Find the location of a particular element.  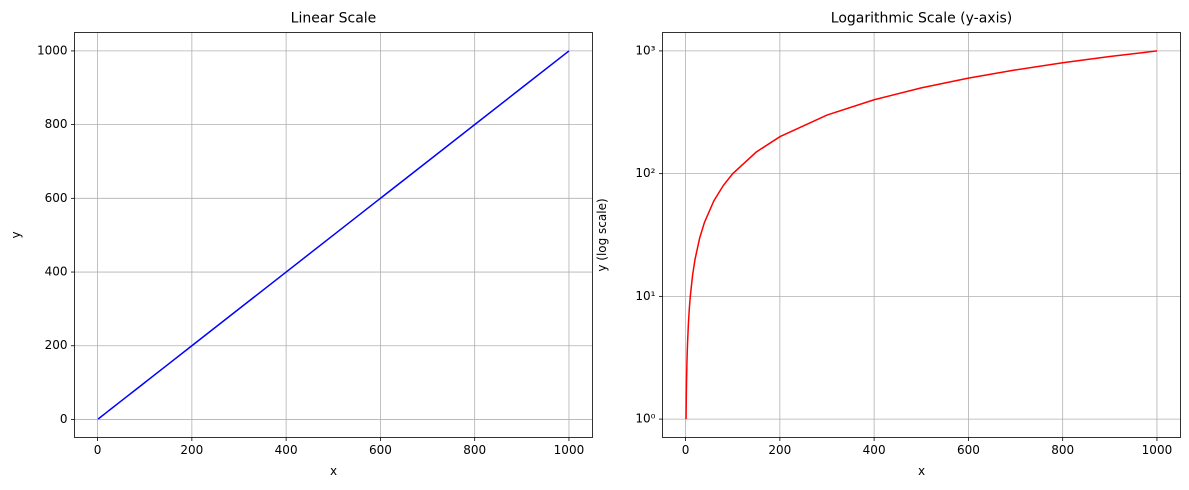

y-tick-label: 400 is located at coordinates (56, 272).